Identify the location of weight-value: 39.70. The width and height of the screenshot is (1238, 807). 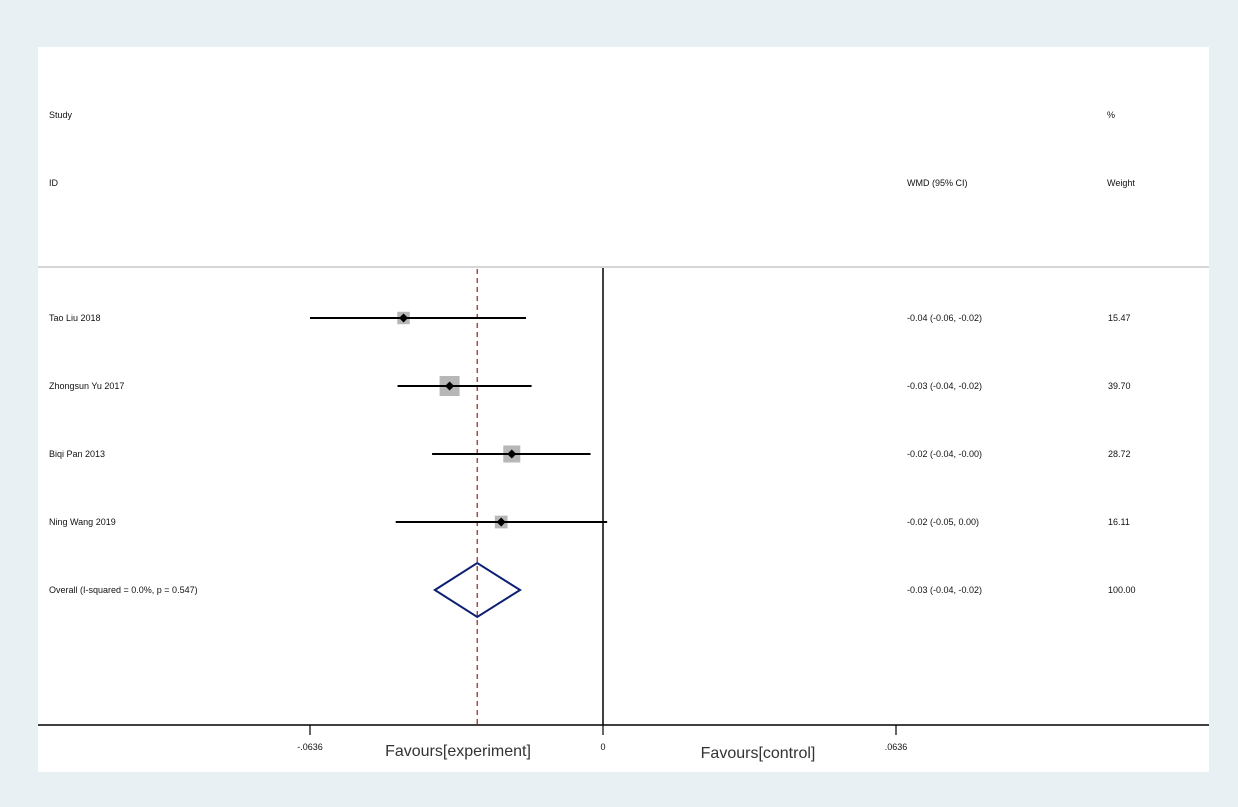
(1119, 386).